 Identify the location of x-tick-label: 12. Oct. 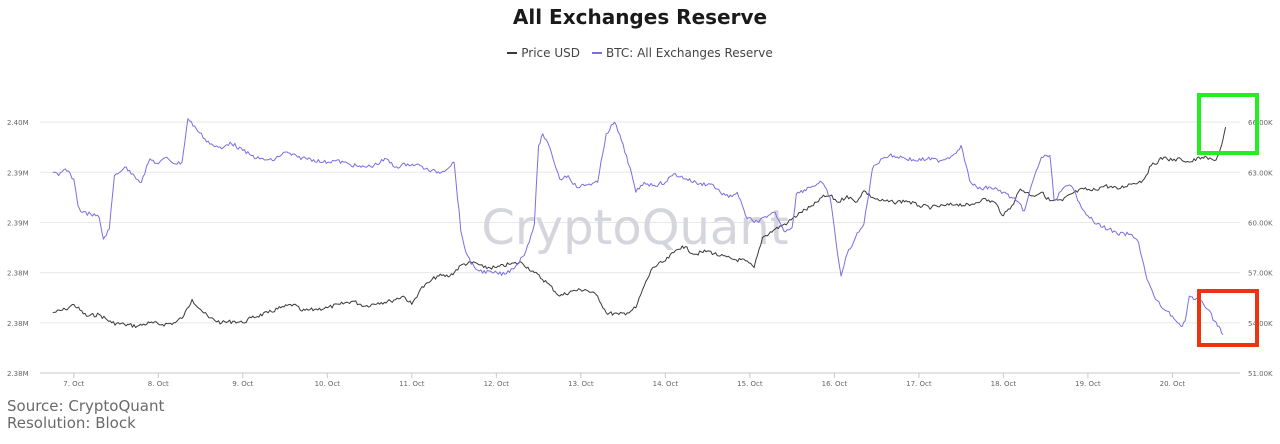
(497, 384).